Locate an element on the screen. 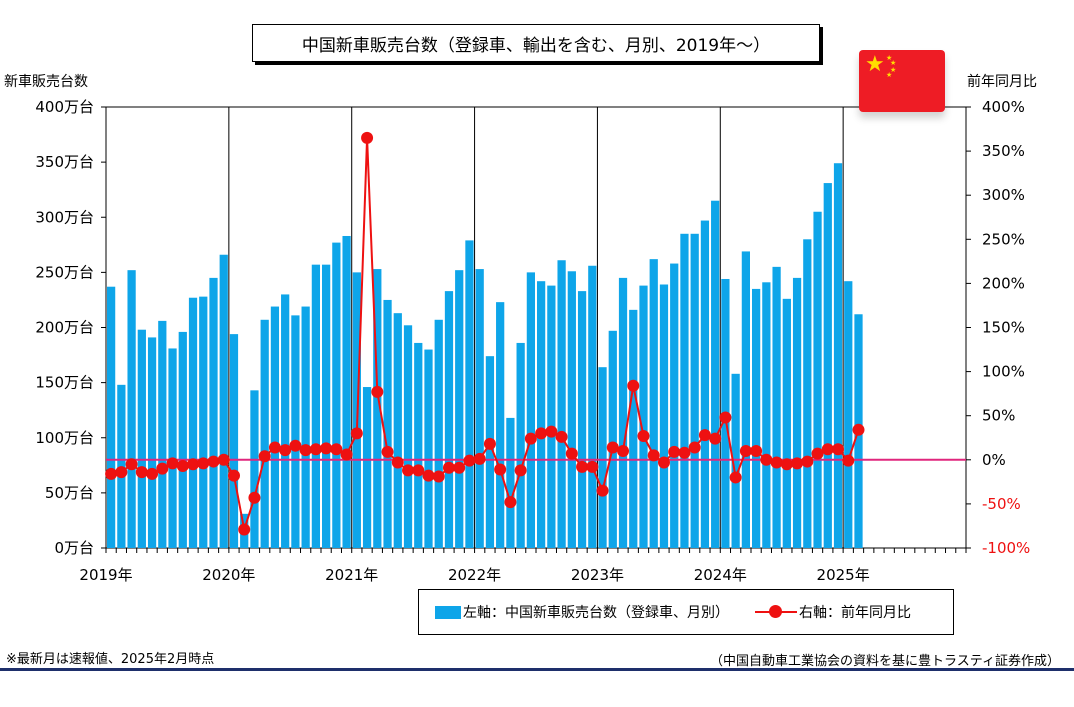  legend-line-label: 右軸：前年同月比 is located at coordinates (855, 613).